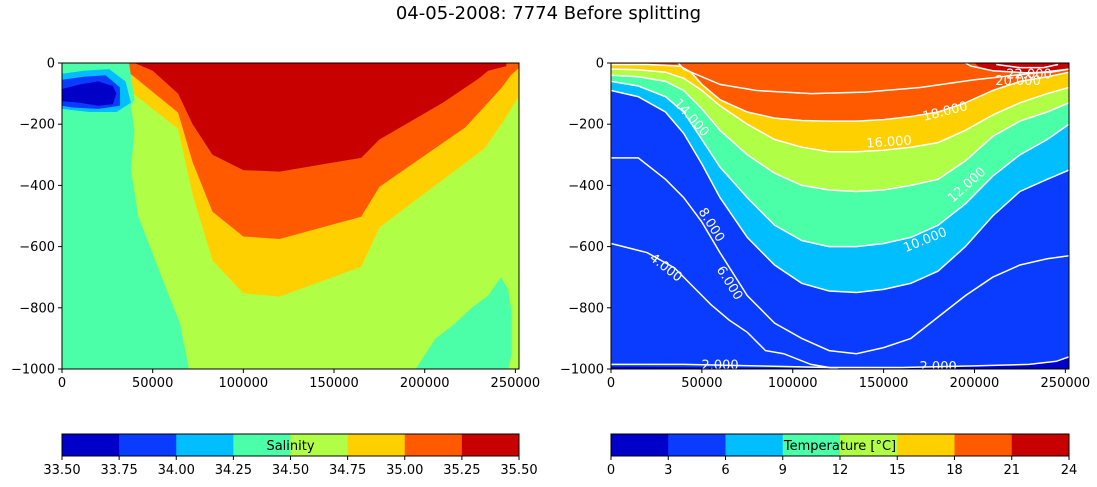 The image size is (1097, 487). Describe the element at coordinates (176, 470) in the screenshot. I see `colorbar-tick-label: 34.00` at that location.